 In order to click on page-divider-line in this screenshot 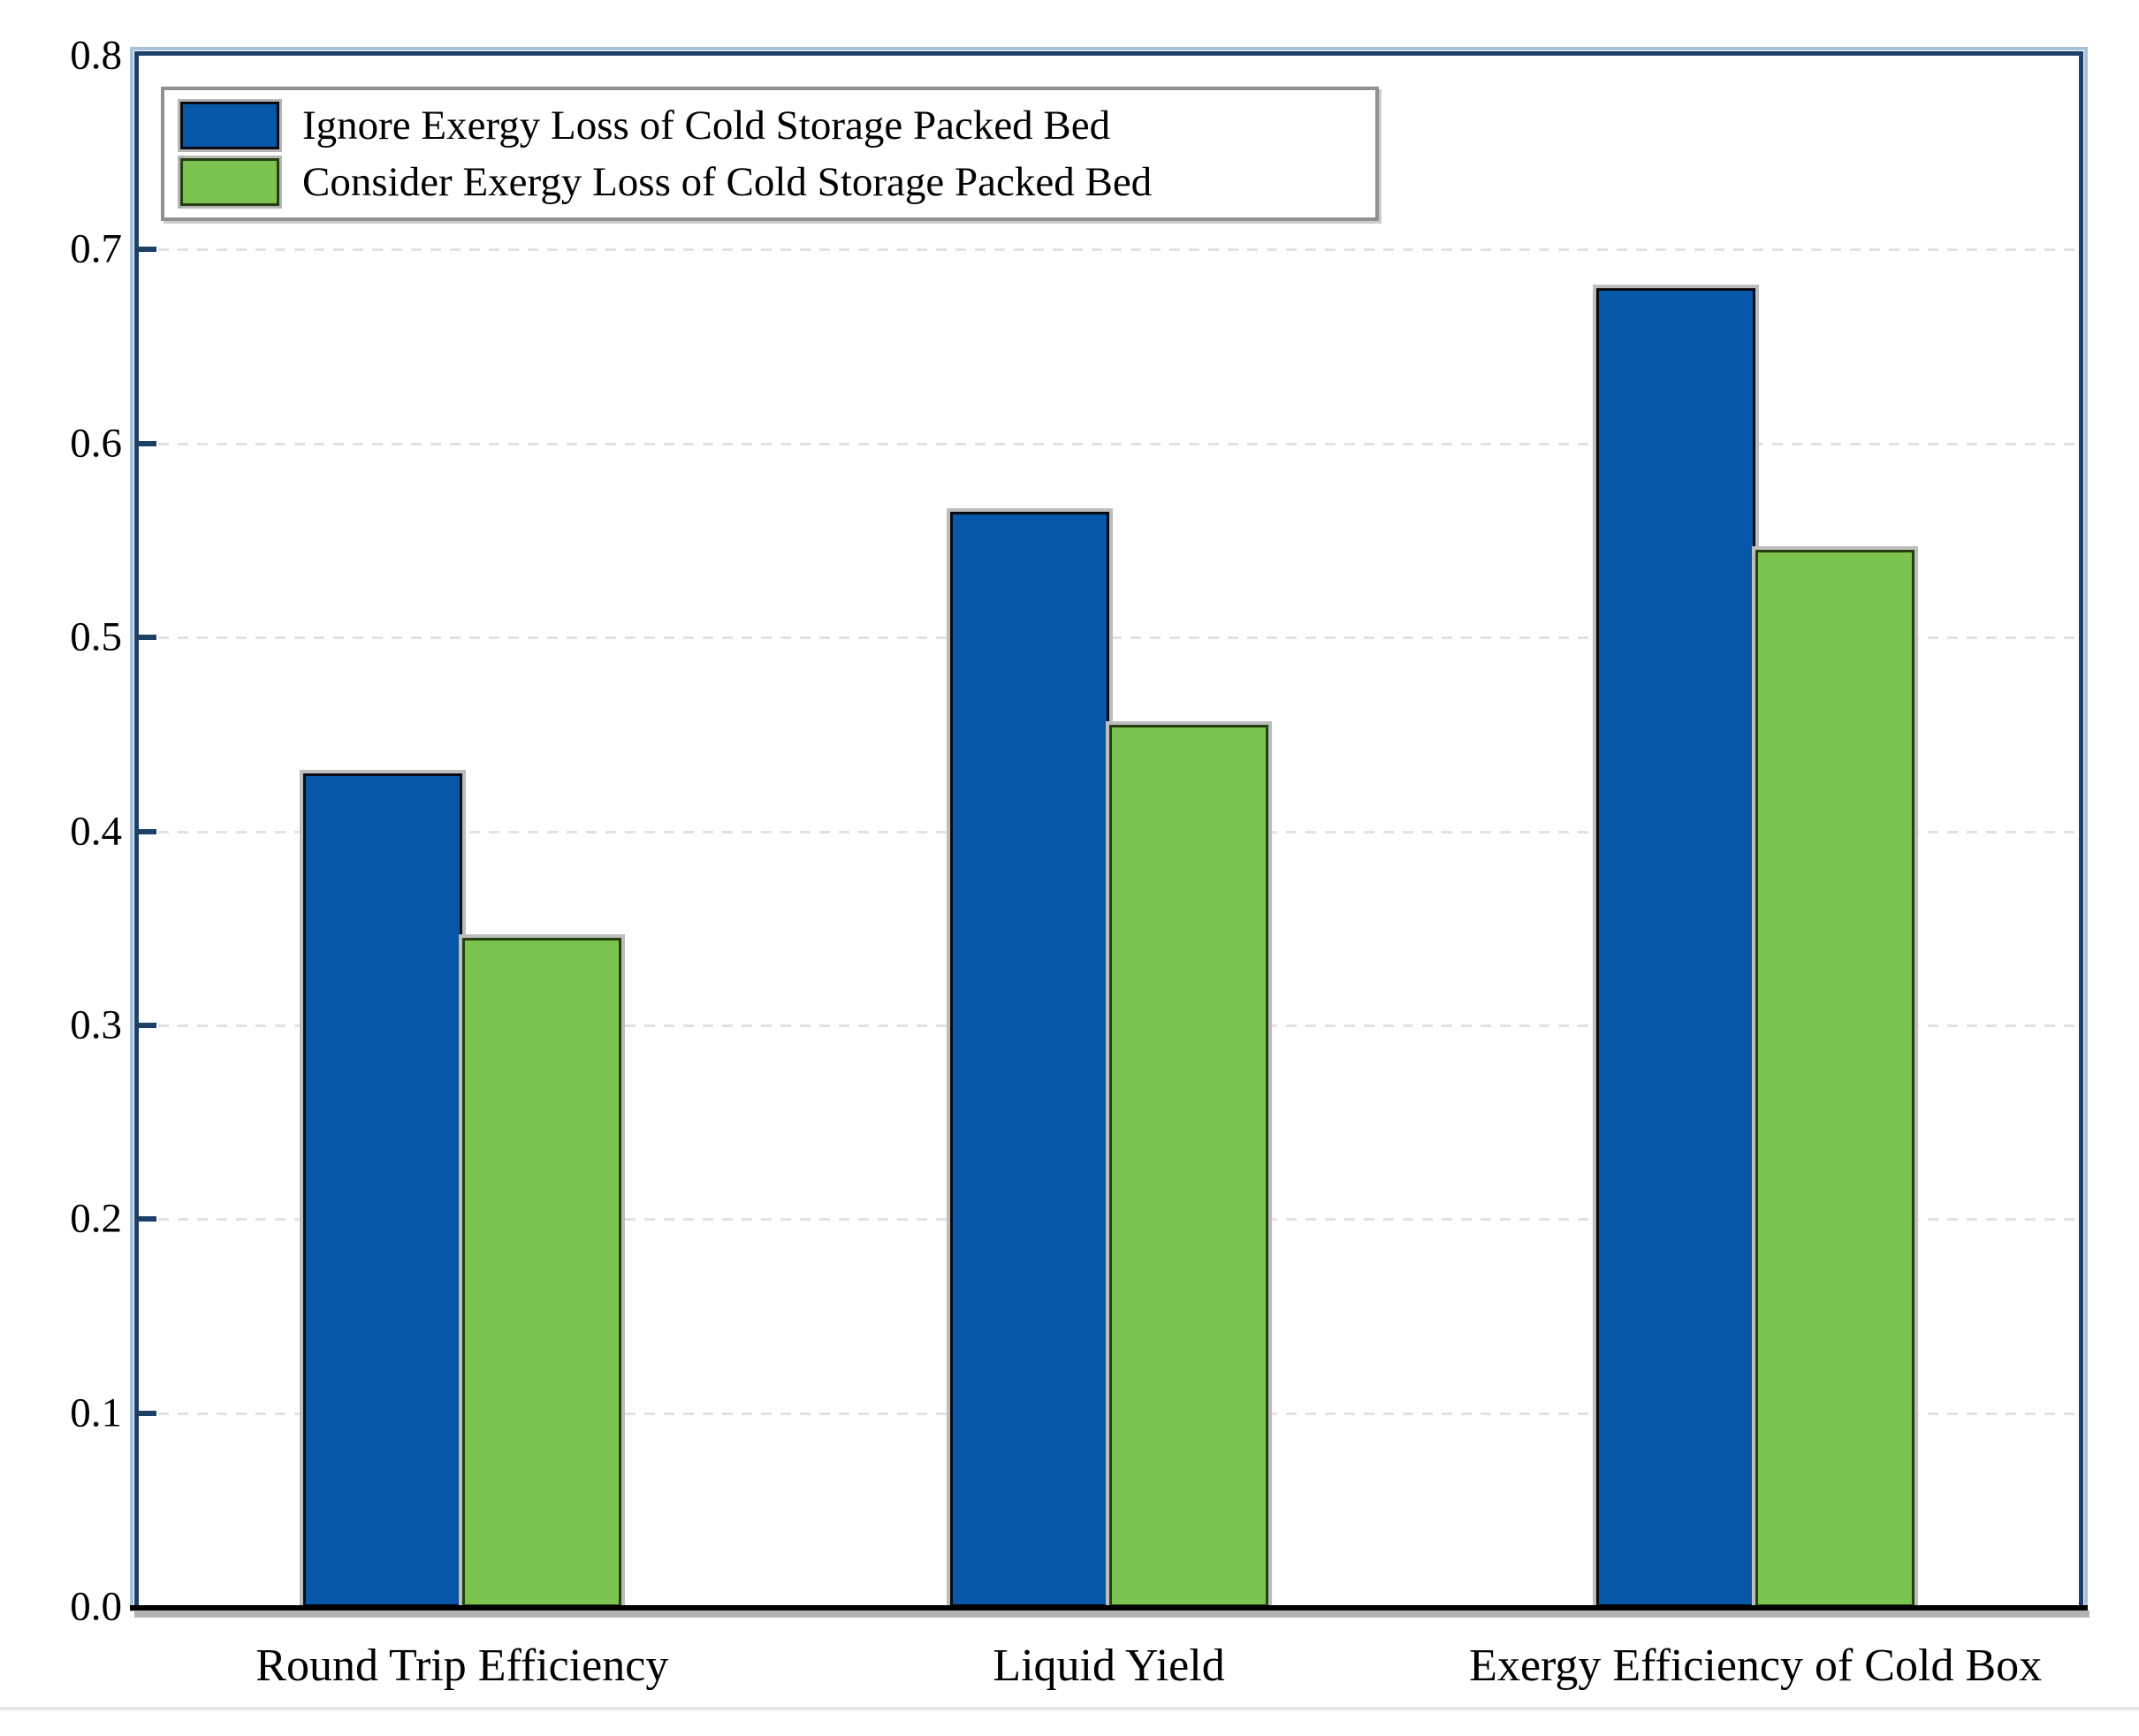, I will do `click(1069, 1709)`.